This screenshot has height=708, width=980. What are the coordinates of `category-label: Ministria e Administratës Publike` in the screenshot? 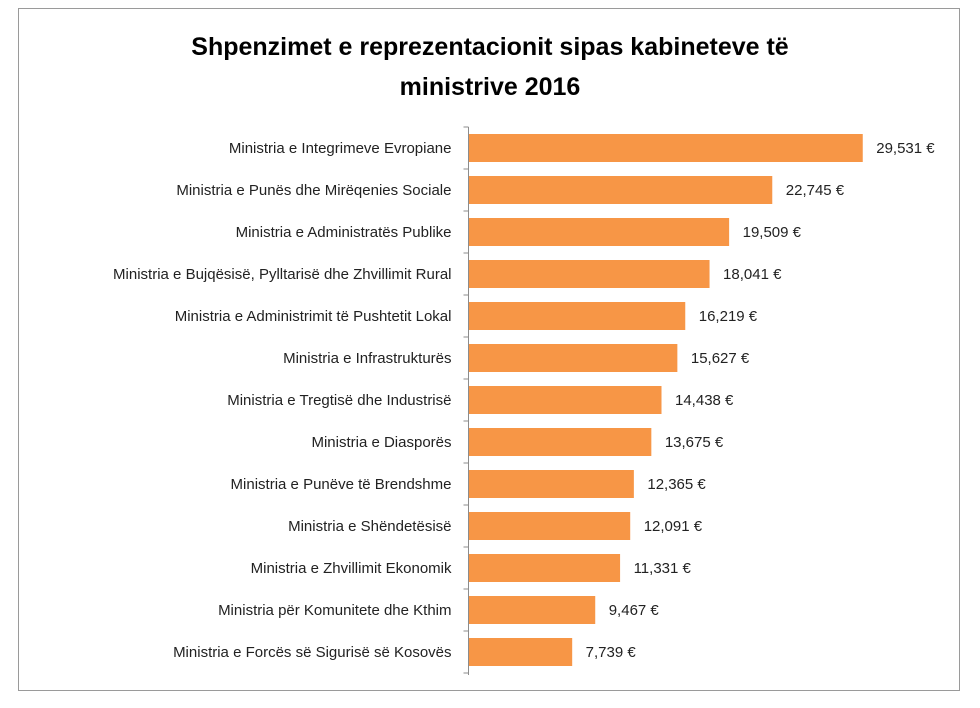 It's located at (344, 232).